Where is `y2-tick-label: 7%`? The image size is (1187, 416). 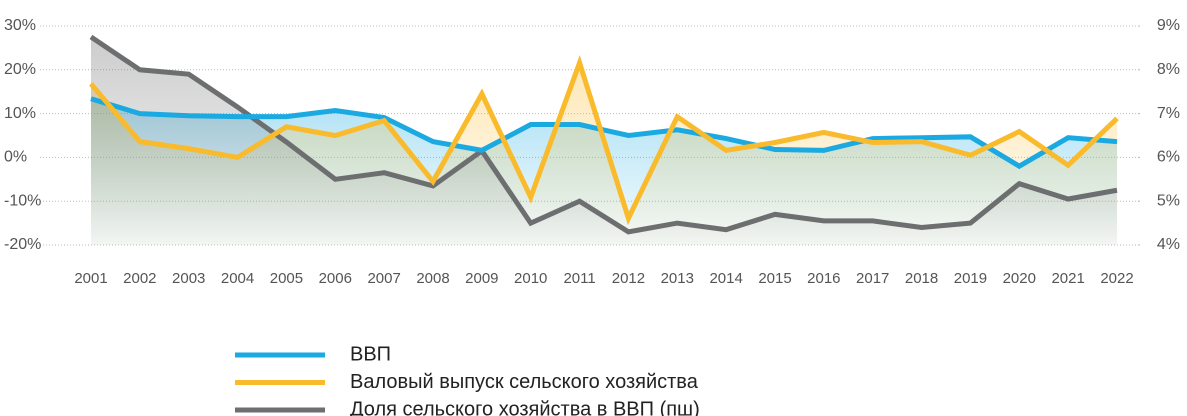
y2-tick-label: 7% is located at coordinates (1168, 113).